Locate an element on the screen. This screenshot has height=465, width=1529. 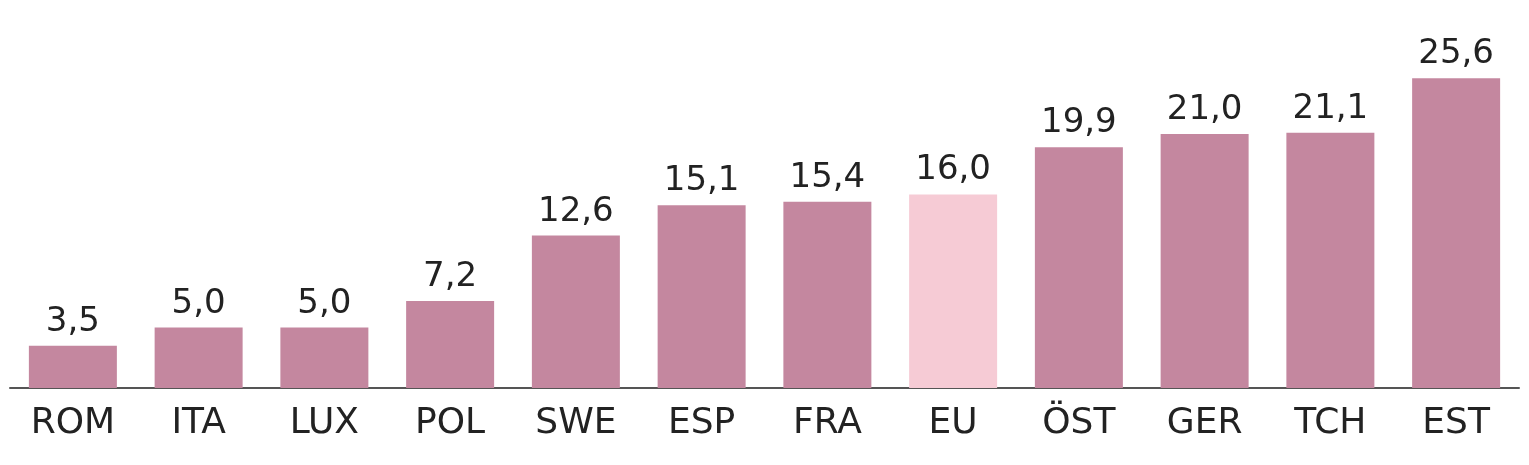
data-label: 25,6 is located at coordinates (1456, 51).